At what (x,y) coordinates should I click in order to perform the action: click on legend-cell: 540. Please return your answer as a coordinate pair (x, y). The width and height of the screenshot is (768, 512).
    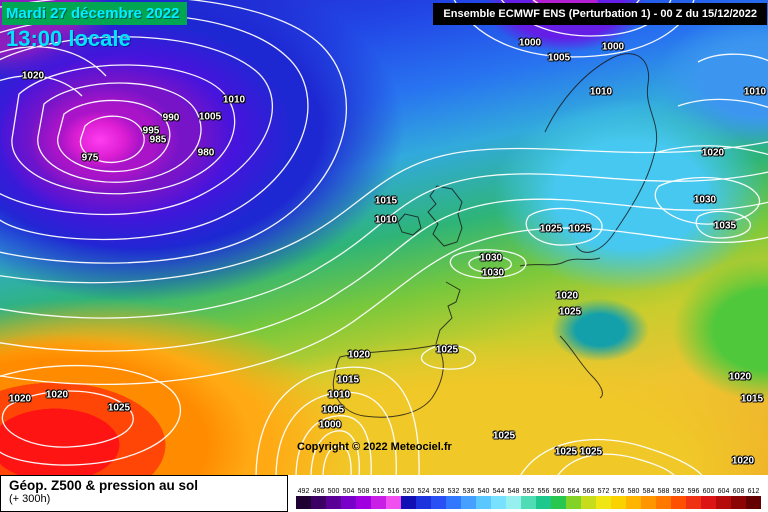
    Looking at the image, I should click on (483, 498).